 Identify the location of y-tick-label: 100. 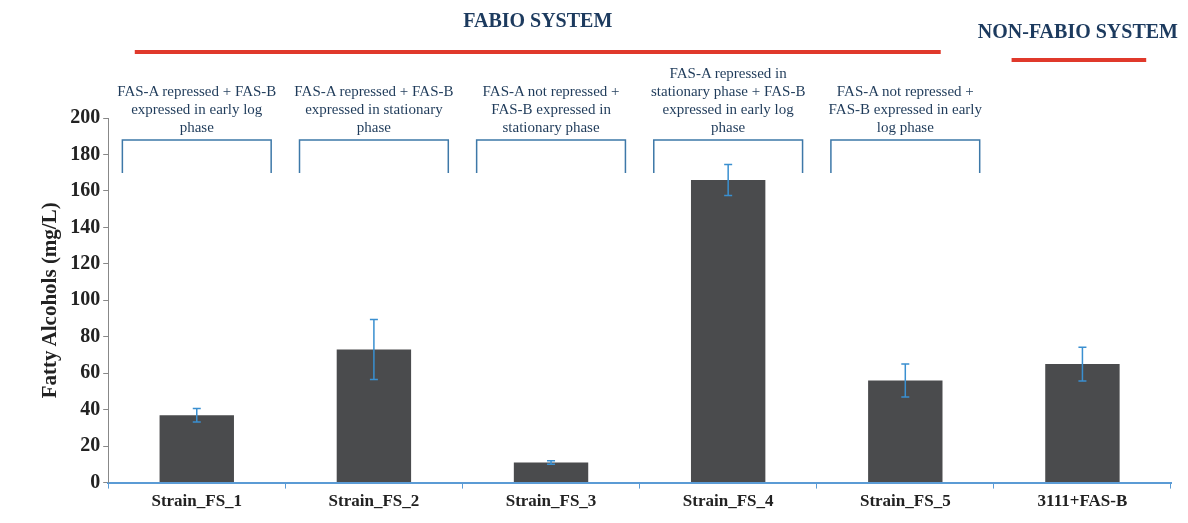
(85, 298).